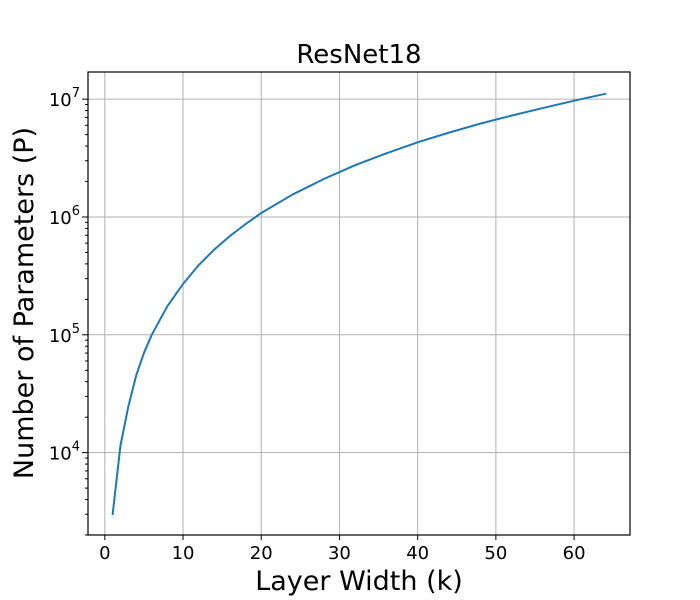  I want to click on y-tick-label: 10⁷, so click(64, 98).